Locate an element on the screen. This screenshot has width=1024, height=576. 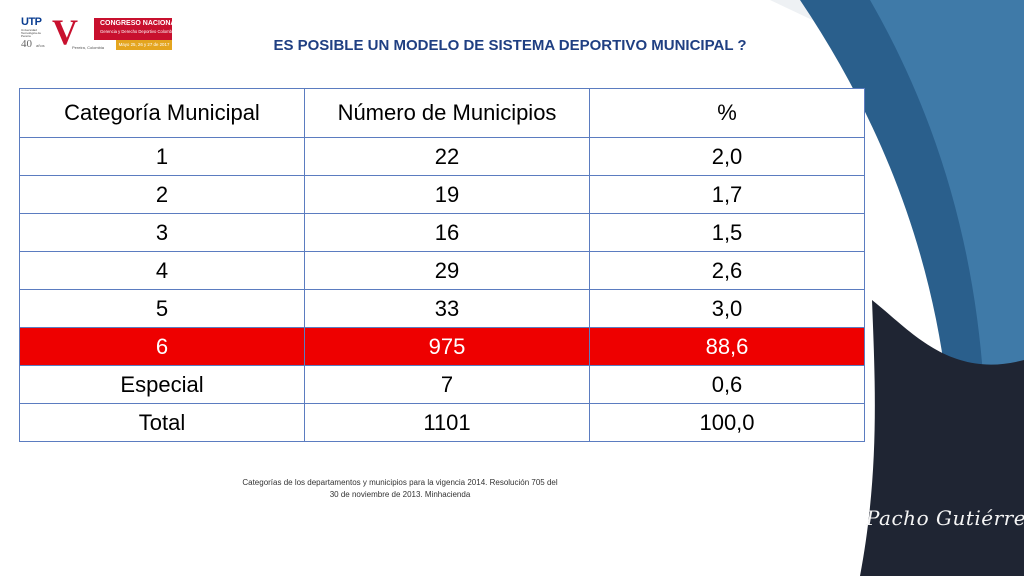
cell-porcentaje: 2,6 is located at coordinates (727, 270).